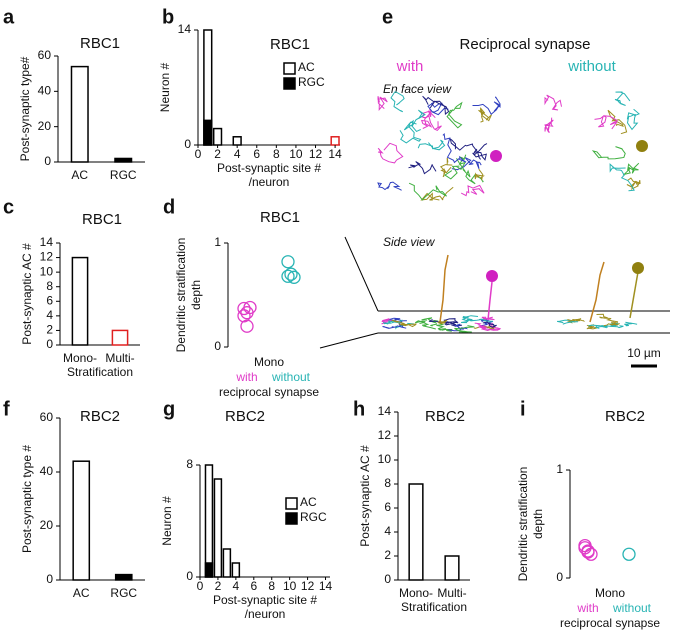 Image resolution: width=675 pixels, height=633 pixels. What do you see at coordinates (169, 207) in the screenshot?
I see `panel-letter: d` at bounding box center [169, 207].